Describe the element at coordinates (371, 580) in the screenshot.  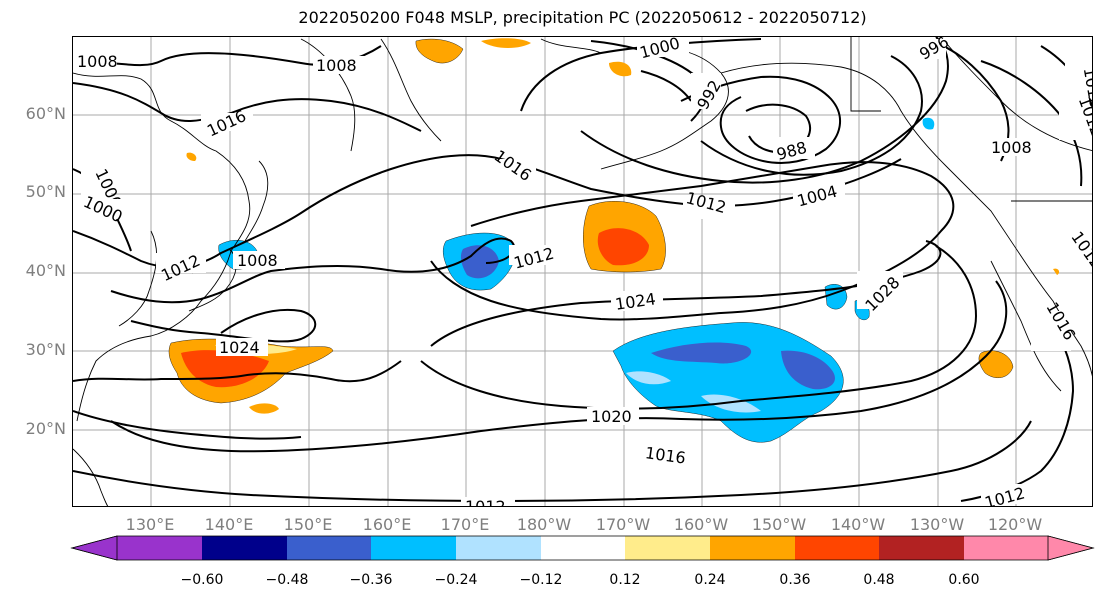
I see `colorbar-tick: −0.36` at that location.